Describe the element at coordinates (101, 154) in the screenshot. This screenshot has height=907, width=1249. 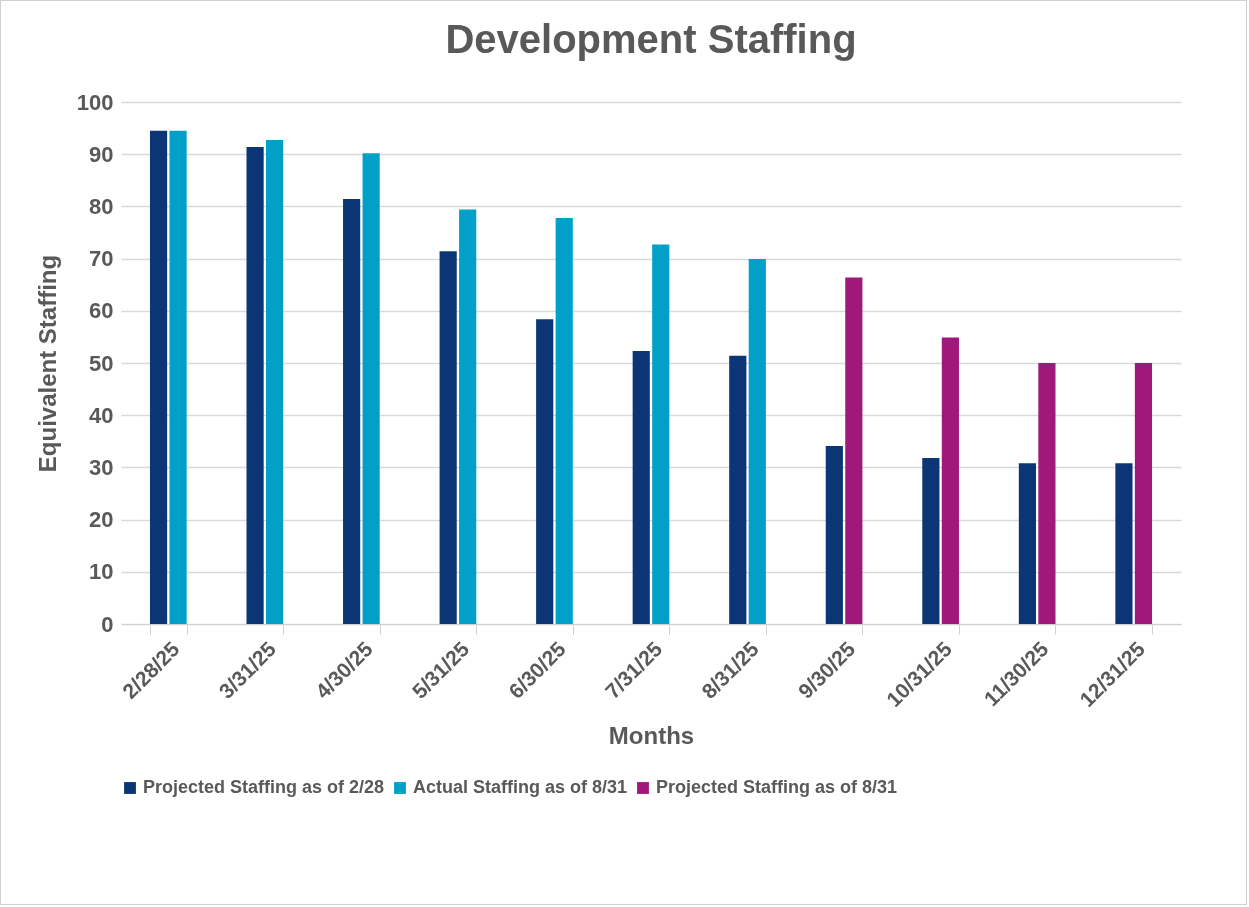
I see `y-tick-label: 90` at that location.